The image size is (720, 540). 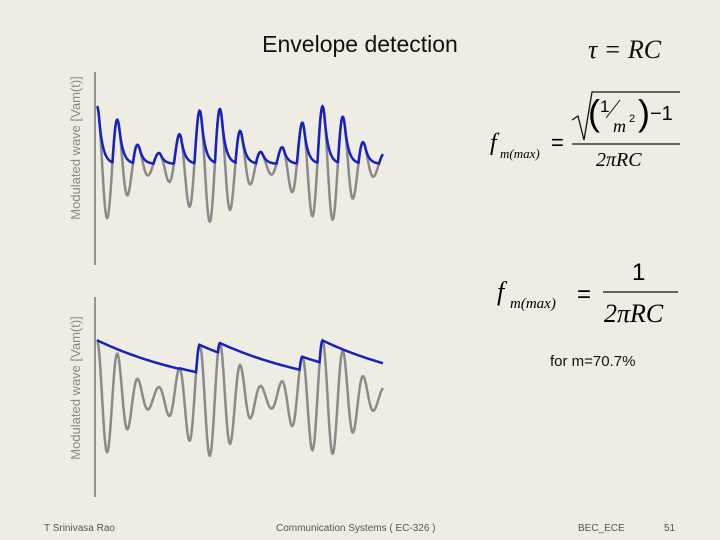 I want to click on sqrt-sign, so click(x=625, y=116).